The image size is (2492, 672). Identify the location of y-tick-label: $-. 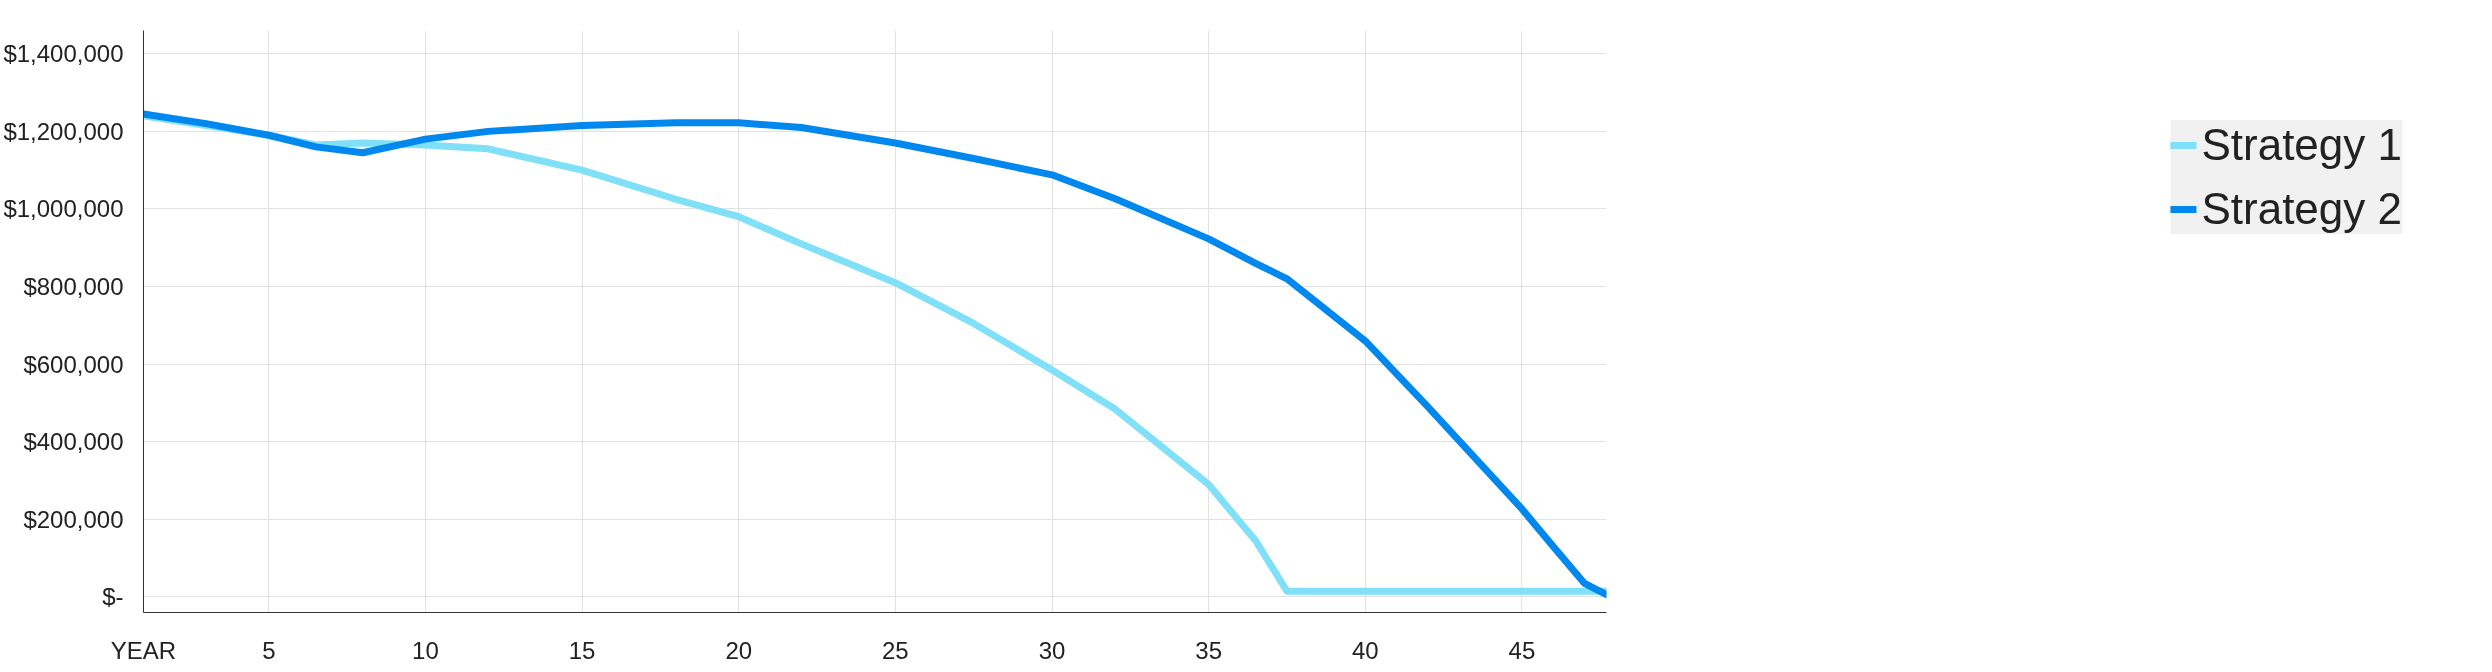
(113, 597).